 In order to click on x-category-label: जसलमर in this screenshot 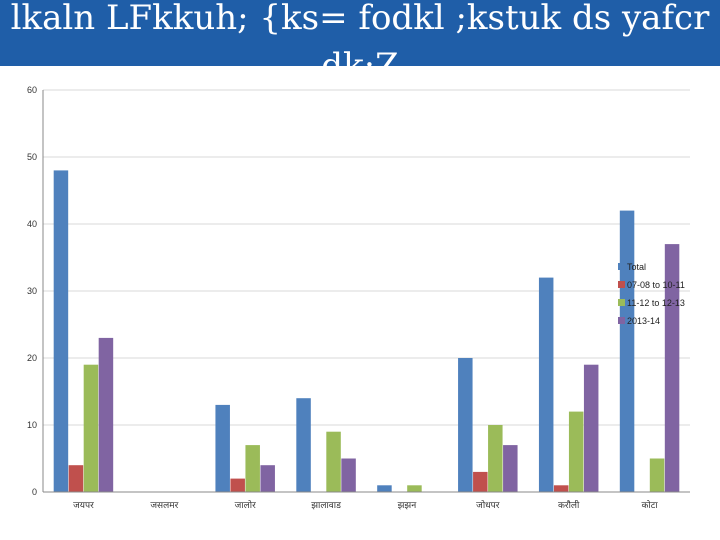, I will do `click(164, 506)`.